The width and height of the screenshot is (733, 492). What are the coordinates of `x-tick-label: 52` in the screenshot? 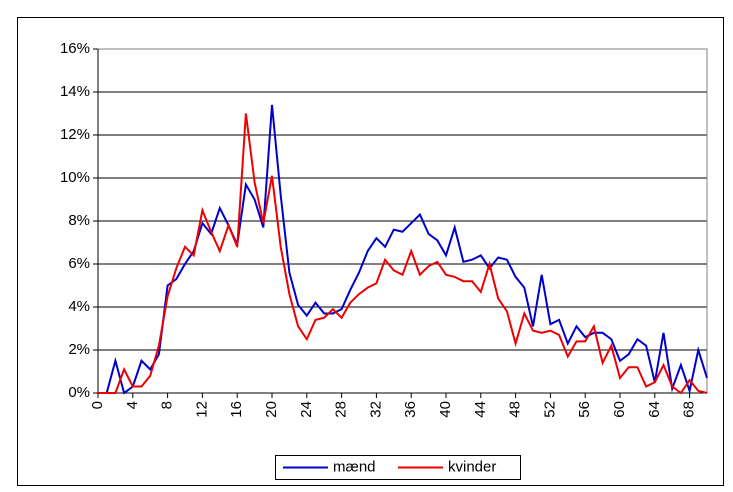 It's located at (549, 409).